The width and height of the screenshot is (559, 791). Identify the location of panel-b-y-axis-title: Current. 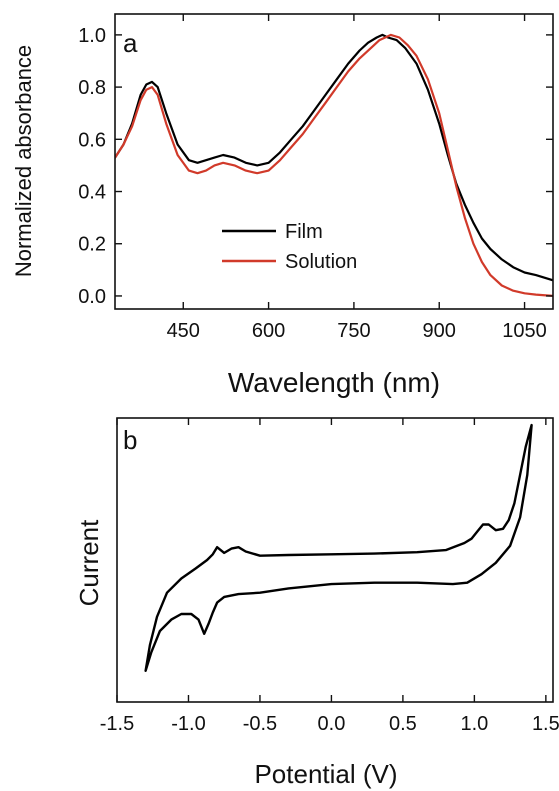
(89, 562).